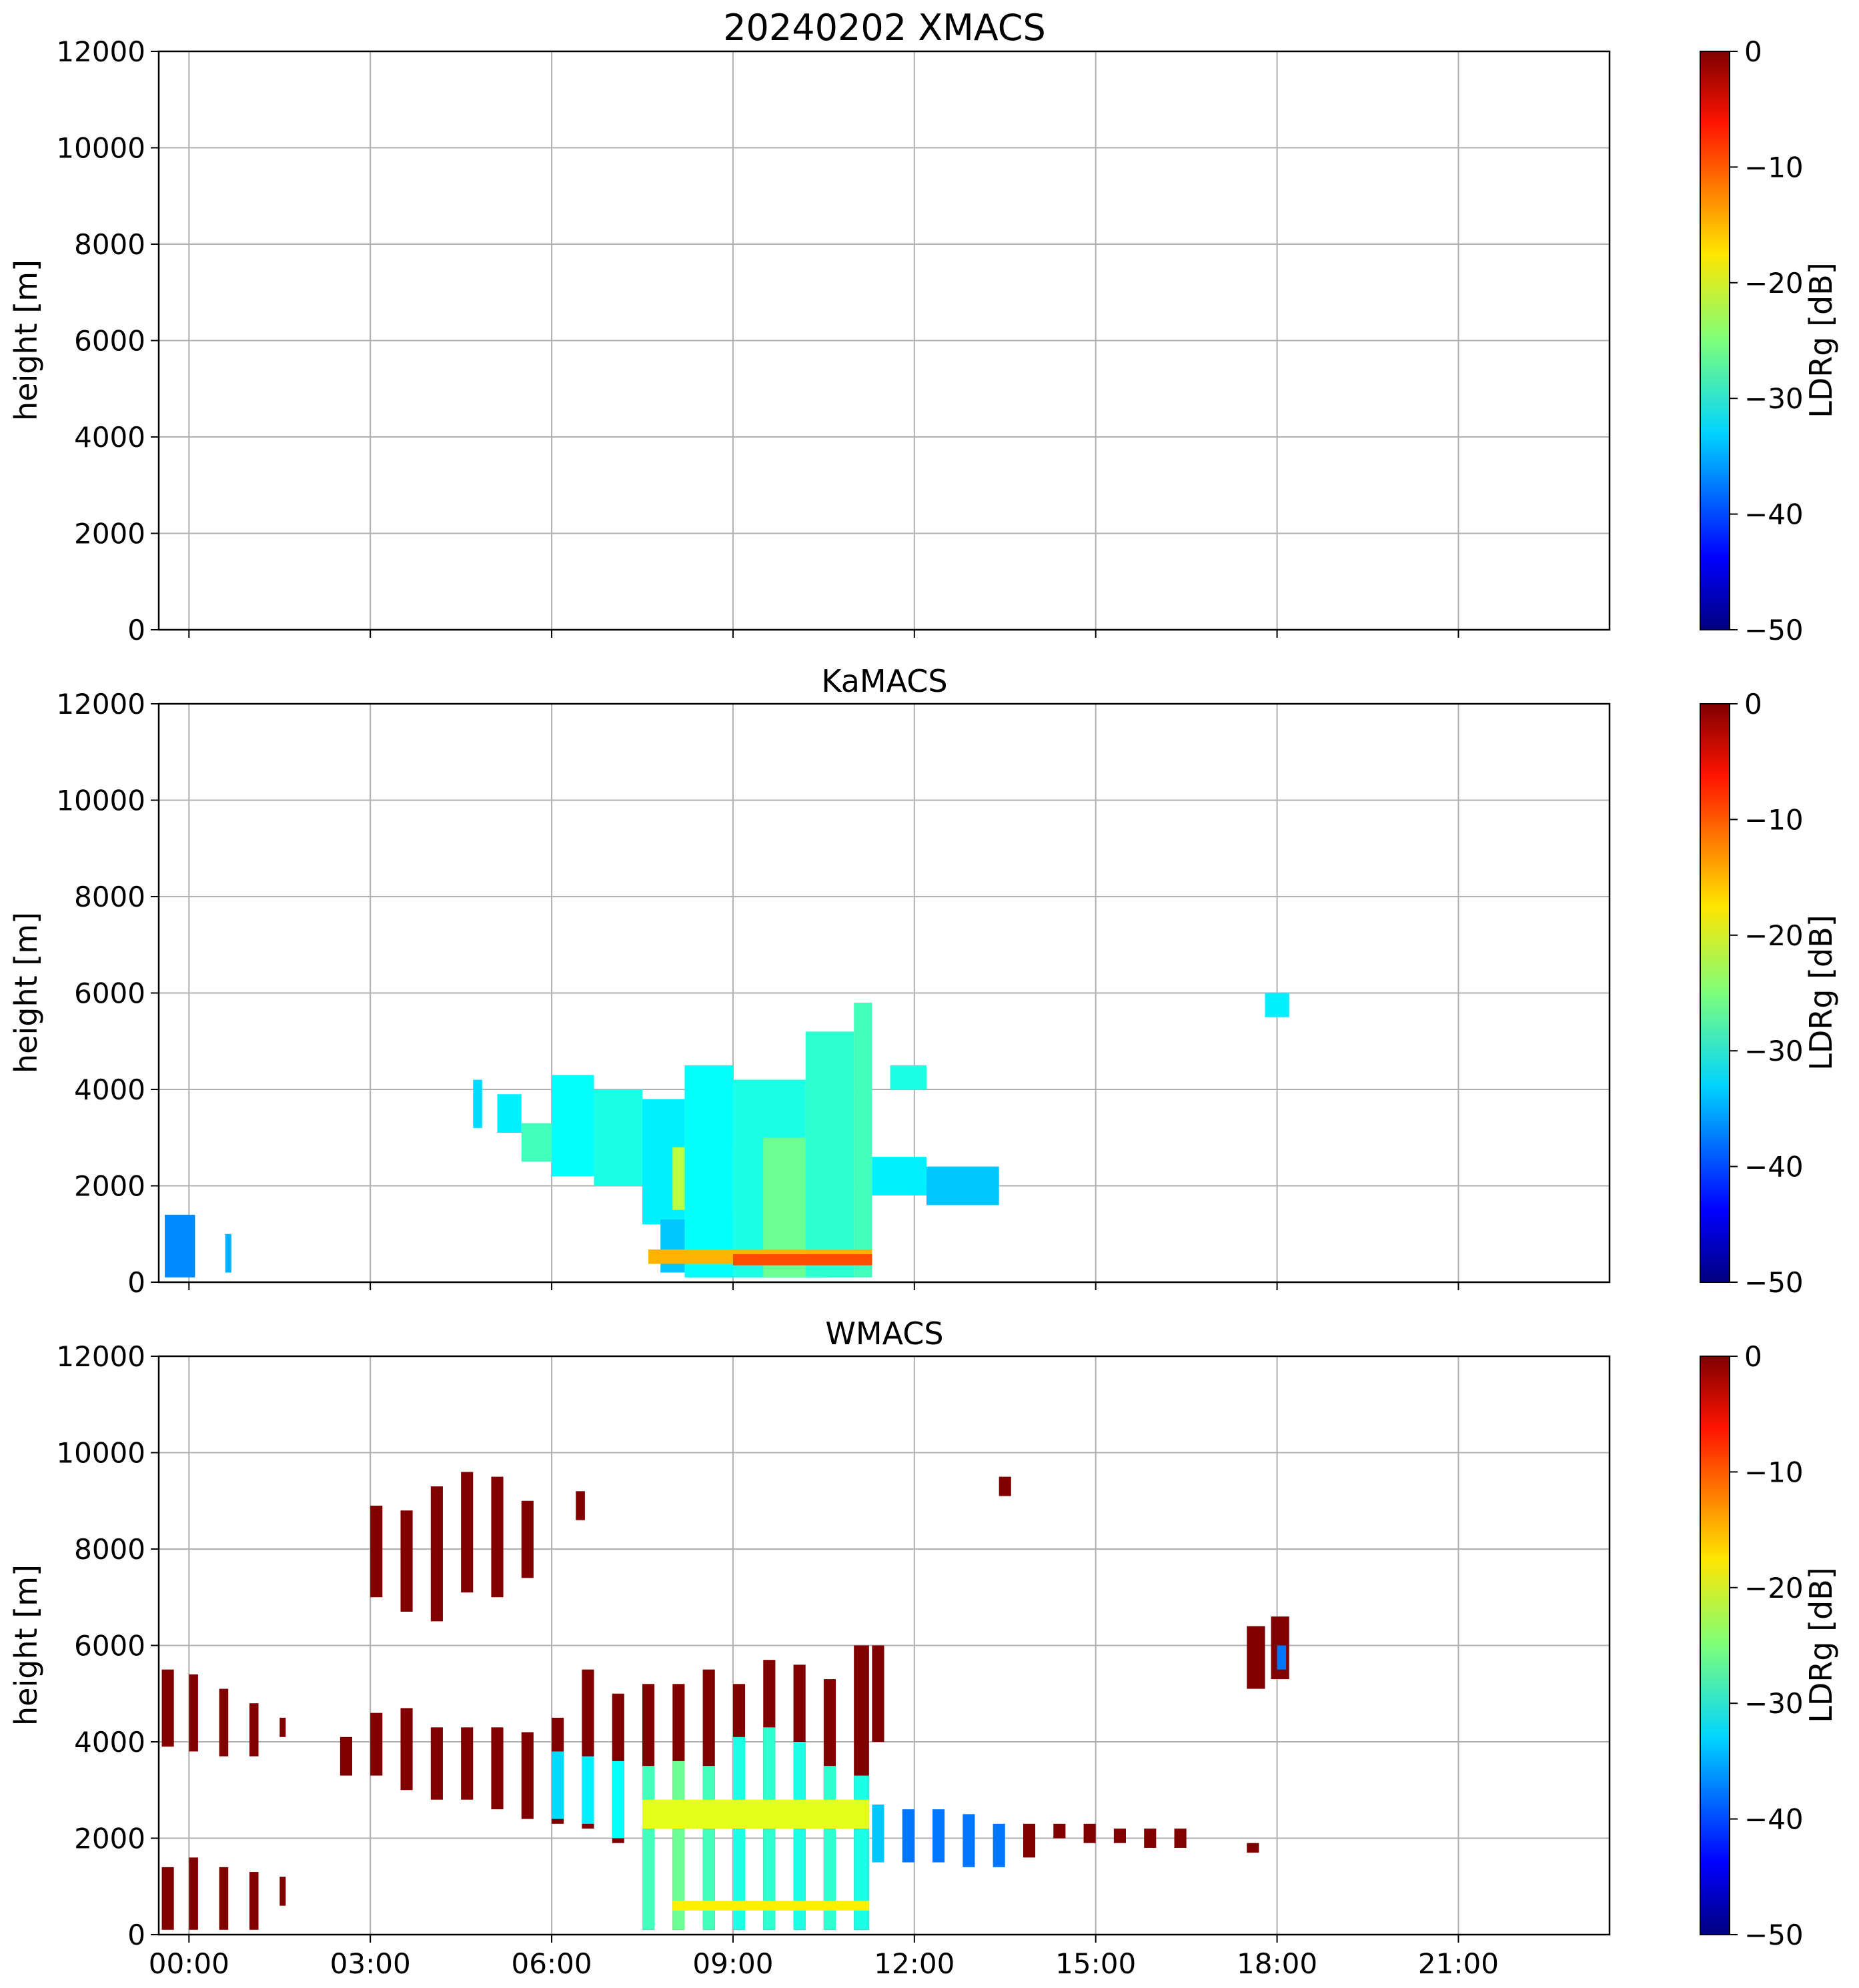  I want to click on kamacs-colorbar-label: LDRg [dB], so click(1821, 992).